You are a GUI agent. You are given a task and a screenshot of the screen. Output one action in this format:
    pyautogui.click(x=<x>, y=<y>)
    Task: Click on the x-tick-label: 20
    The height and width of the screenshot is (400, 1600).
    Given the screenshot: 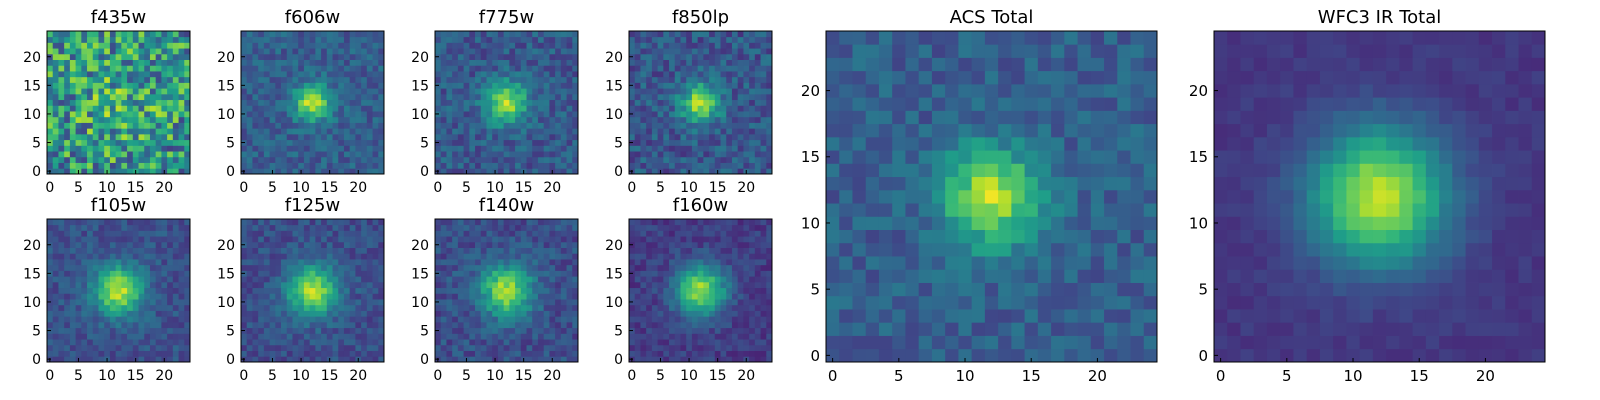 What is the action you would take?
    pyautogui.click(x=164, y=376)
    